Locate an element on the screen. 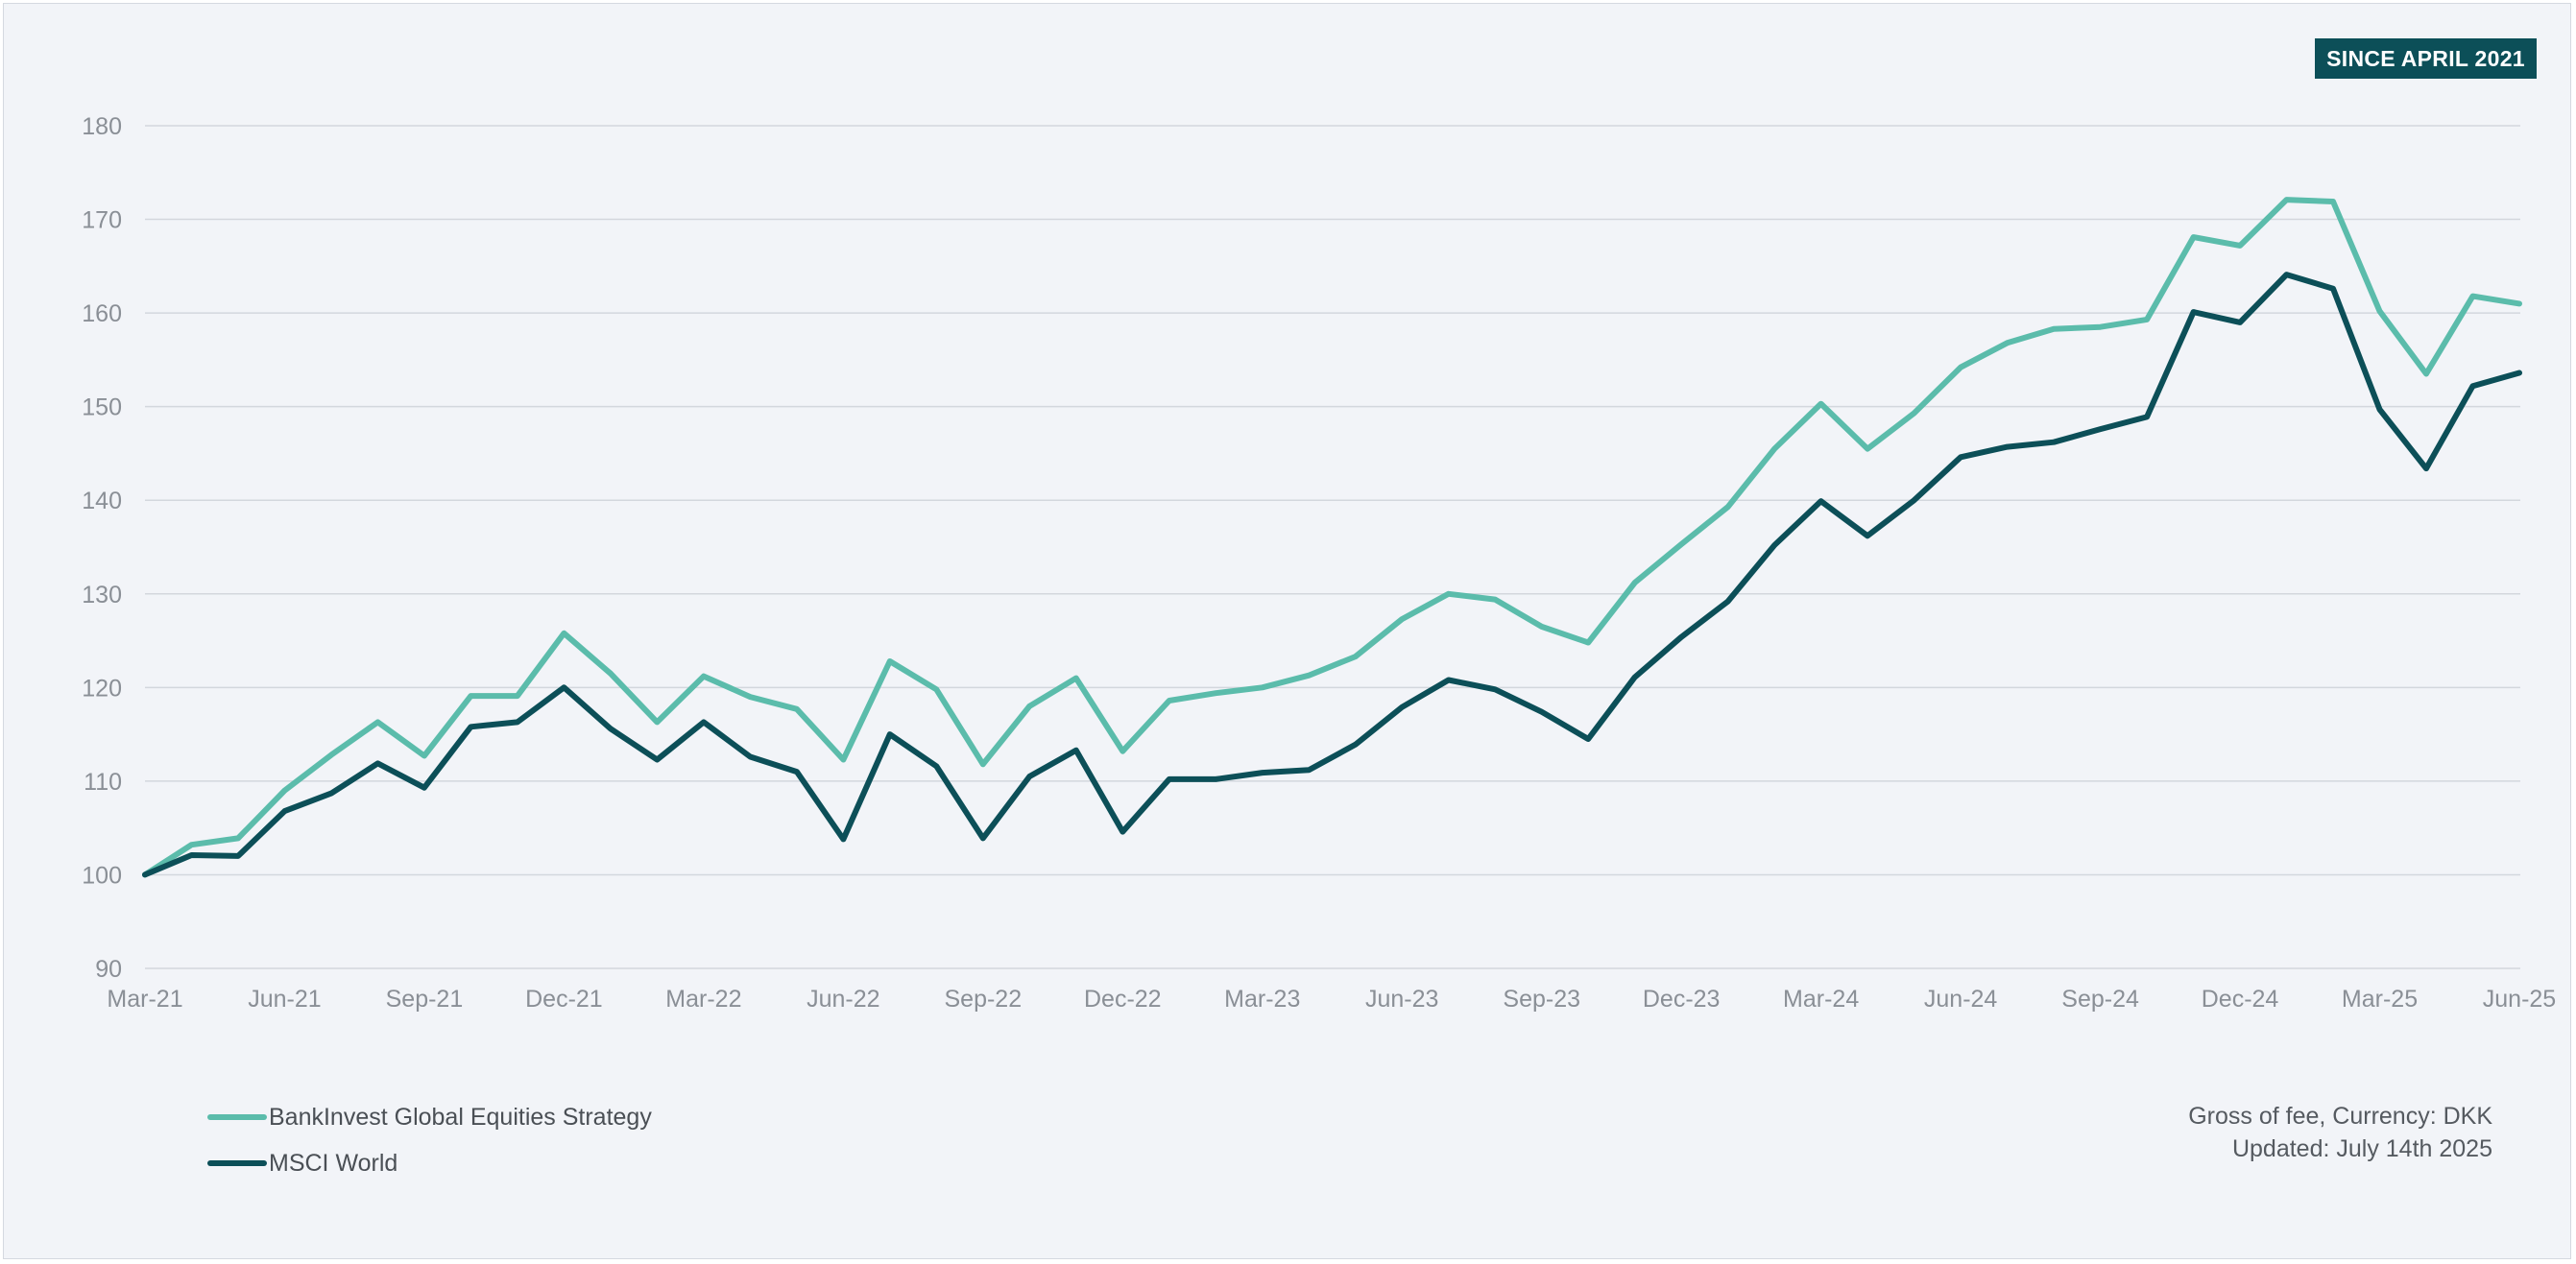 Image resolution: width=2576 pixels, height=1264 pixels. x-tick-label-dec-24: Dec-24 is located at coordinates (2240, 999).